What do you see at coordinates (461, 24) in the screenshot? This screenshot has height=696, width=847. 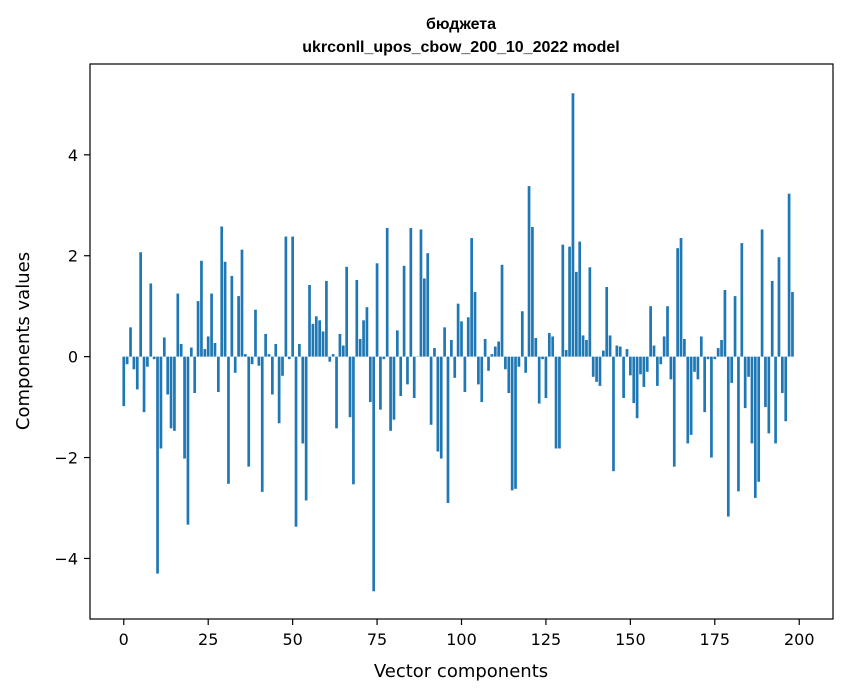 I see `chart-title: бюджета` at bounding box center [461, 24].